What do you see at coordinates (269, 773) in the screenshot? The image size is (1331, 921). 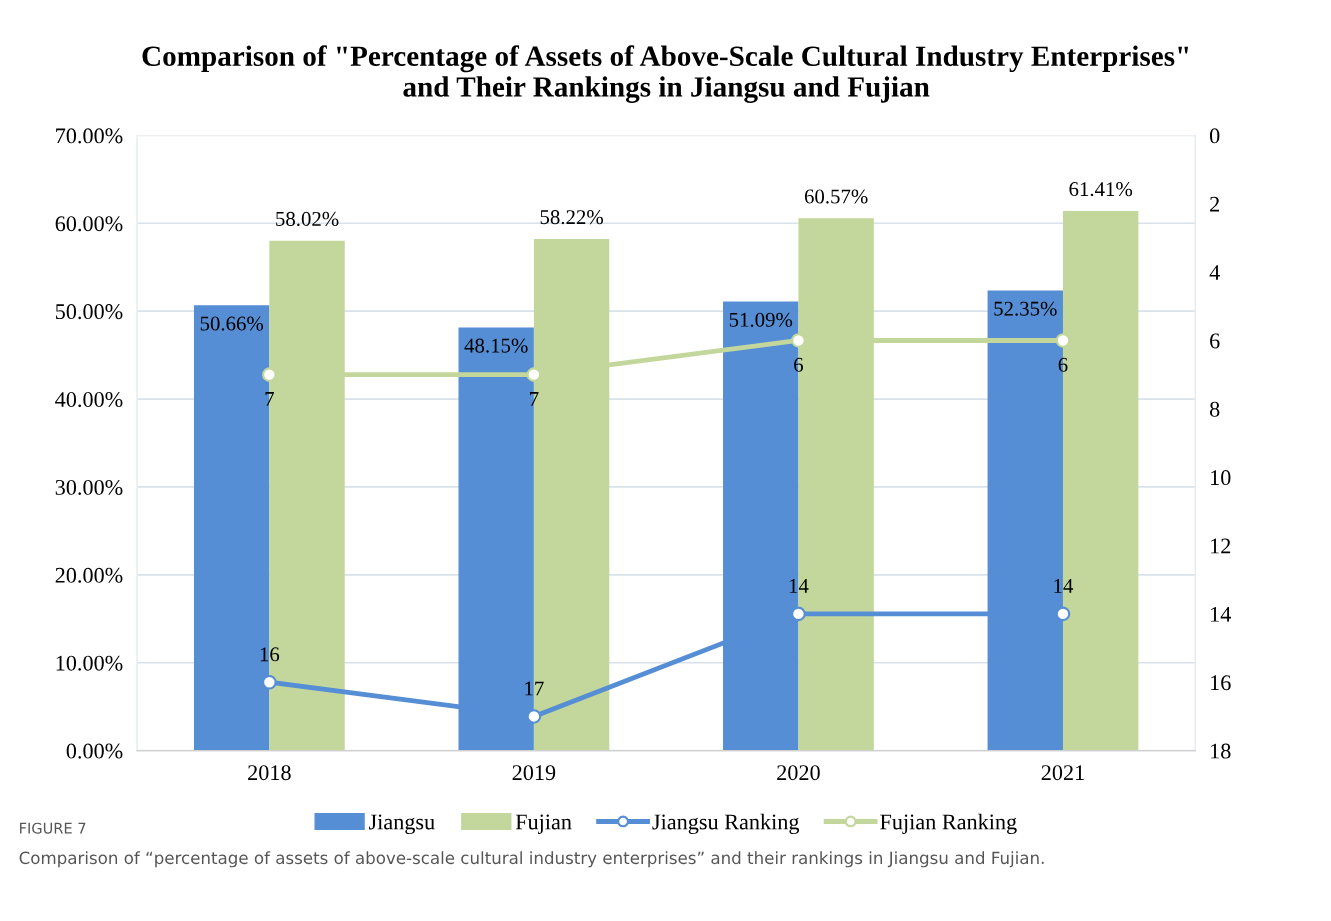 I see `x-tick-label: 2018` at bounding box center [269, 773].